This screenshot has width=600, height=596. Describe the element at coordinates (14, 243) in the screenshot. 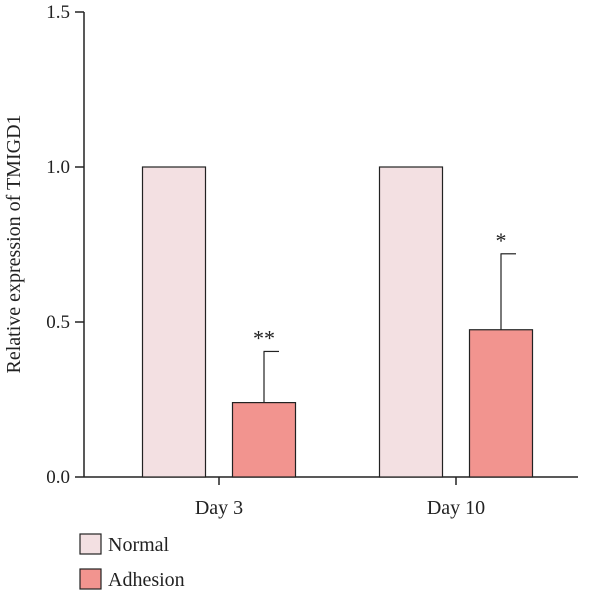

I see `y-axis-title: Relative expression of TMIGD1` at that location.